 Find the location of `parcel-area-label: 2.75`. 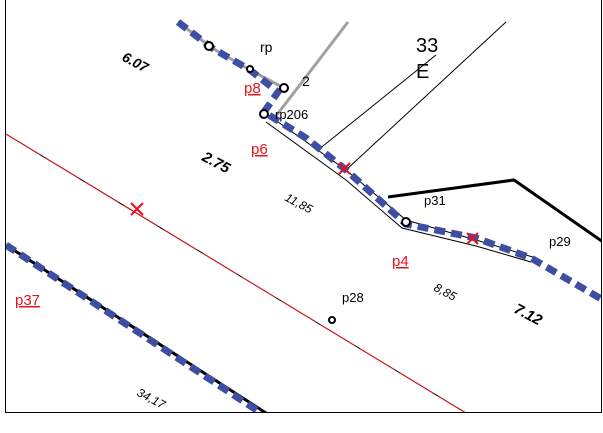

parcel-area-label: 2.75 is located at coordinates (215, 162).